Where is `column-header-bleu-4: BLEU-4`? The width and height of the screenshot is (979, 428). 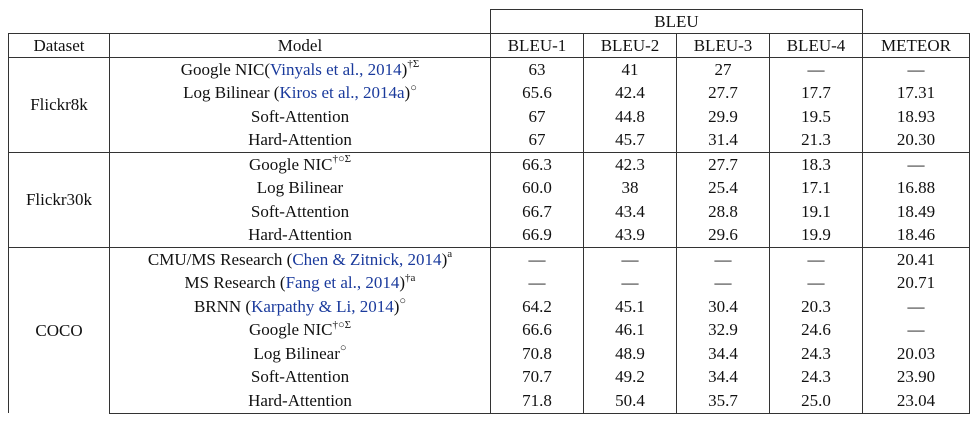
column-header-bleu-4: BLEU-4 is located at coordinates (816, 45).